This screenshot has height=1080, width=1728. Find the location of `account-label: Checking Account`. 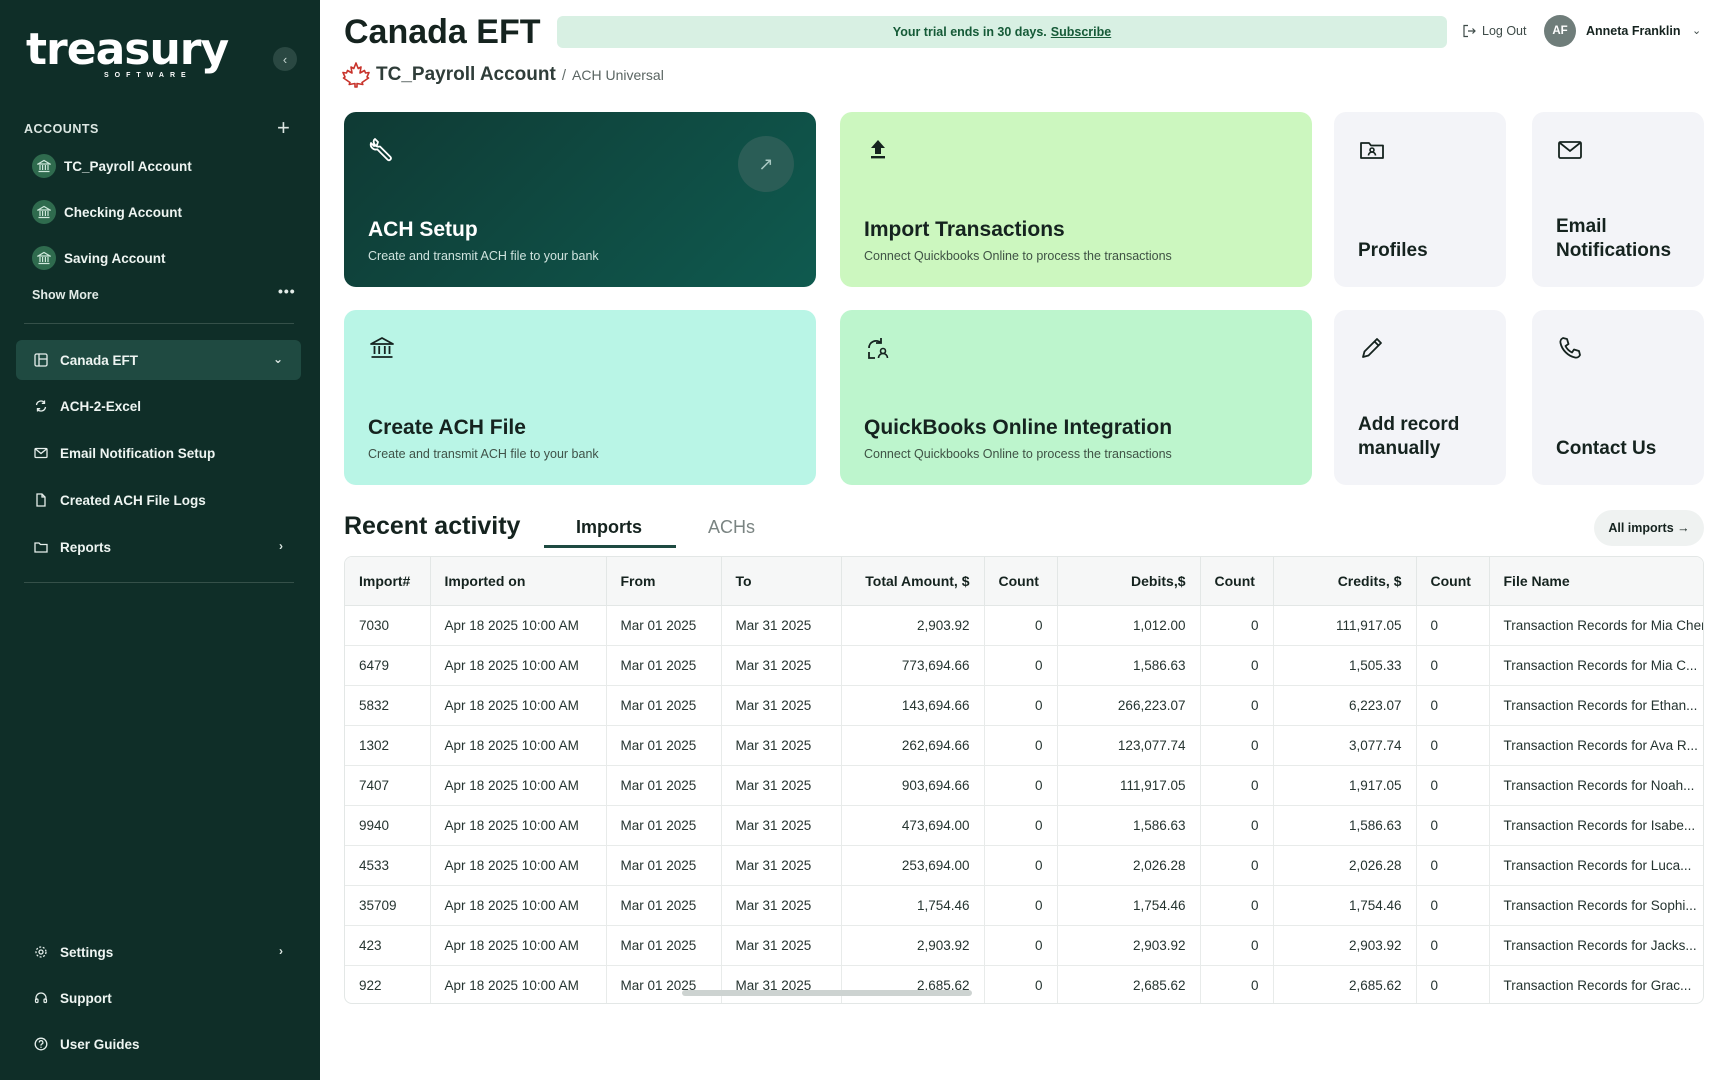

account-label: Checking Account is located at coordinates (123, 212).